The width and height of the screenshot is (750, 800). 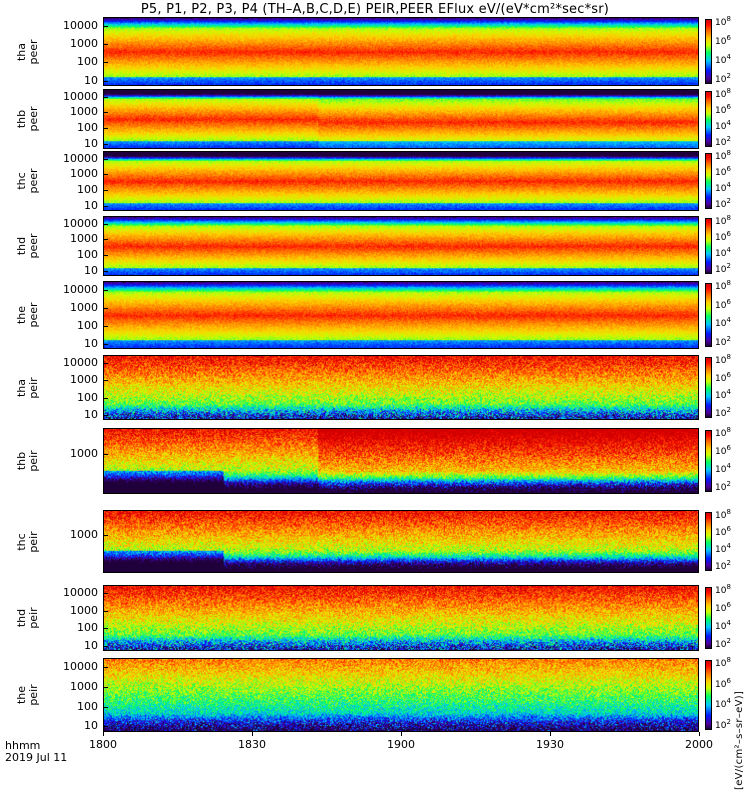 I want to click on panel-y-label: the peer, so click(x=27, y=315).